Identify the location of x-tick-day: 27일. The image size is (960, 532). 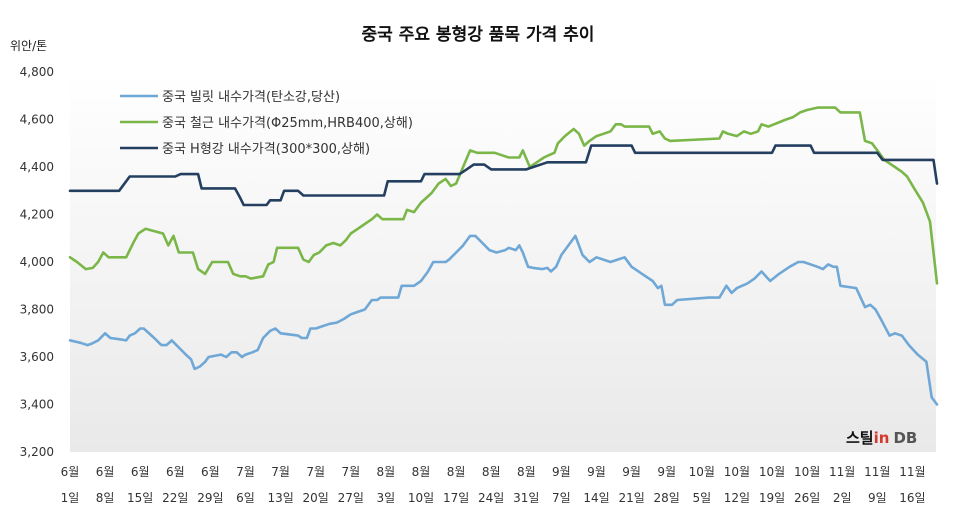
(351, 498).